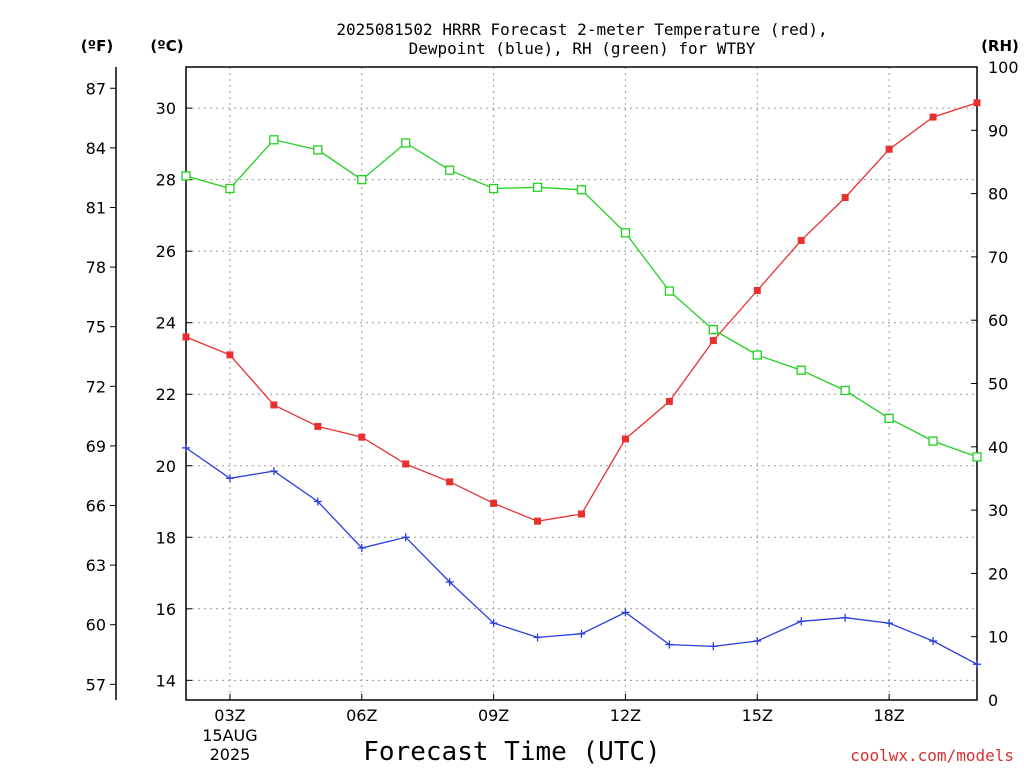 Image resolution: width=1024 pixels, height=768 pixels. I want to click on fahrenheit-tick-label: 60, so click(96, 625).